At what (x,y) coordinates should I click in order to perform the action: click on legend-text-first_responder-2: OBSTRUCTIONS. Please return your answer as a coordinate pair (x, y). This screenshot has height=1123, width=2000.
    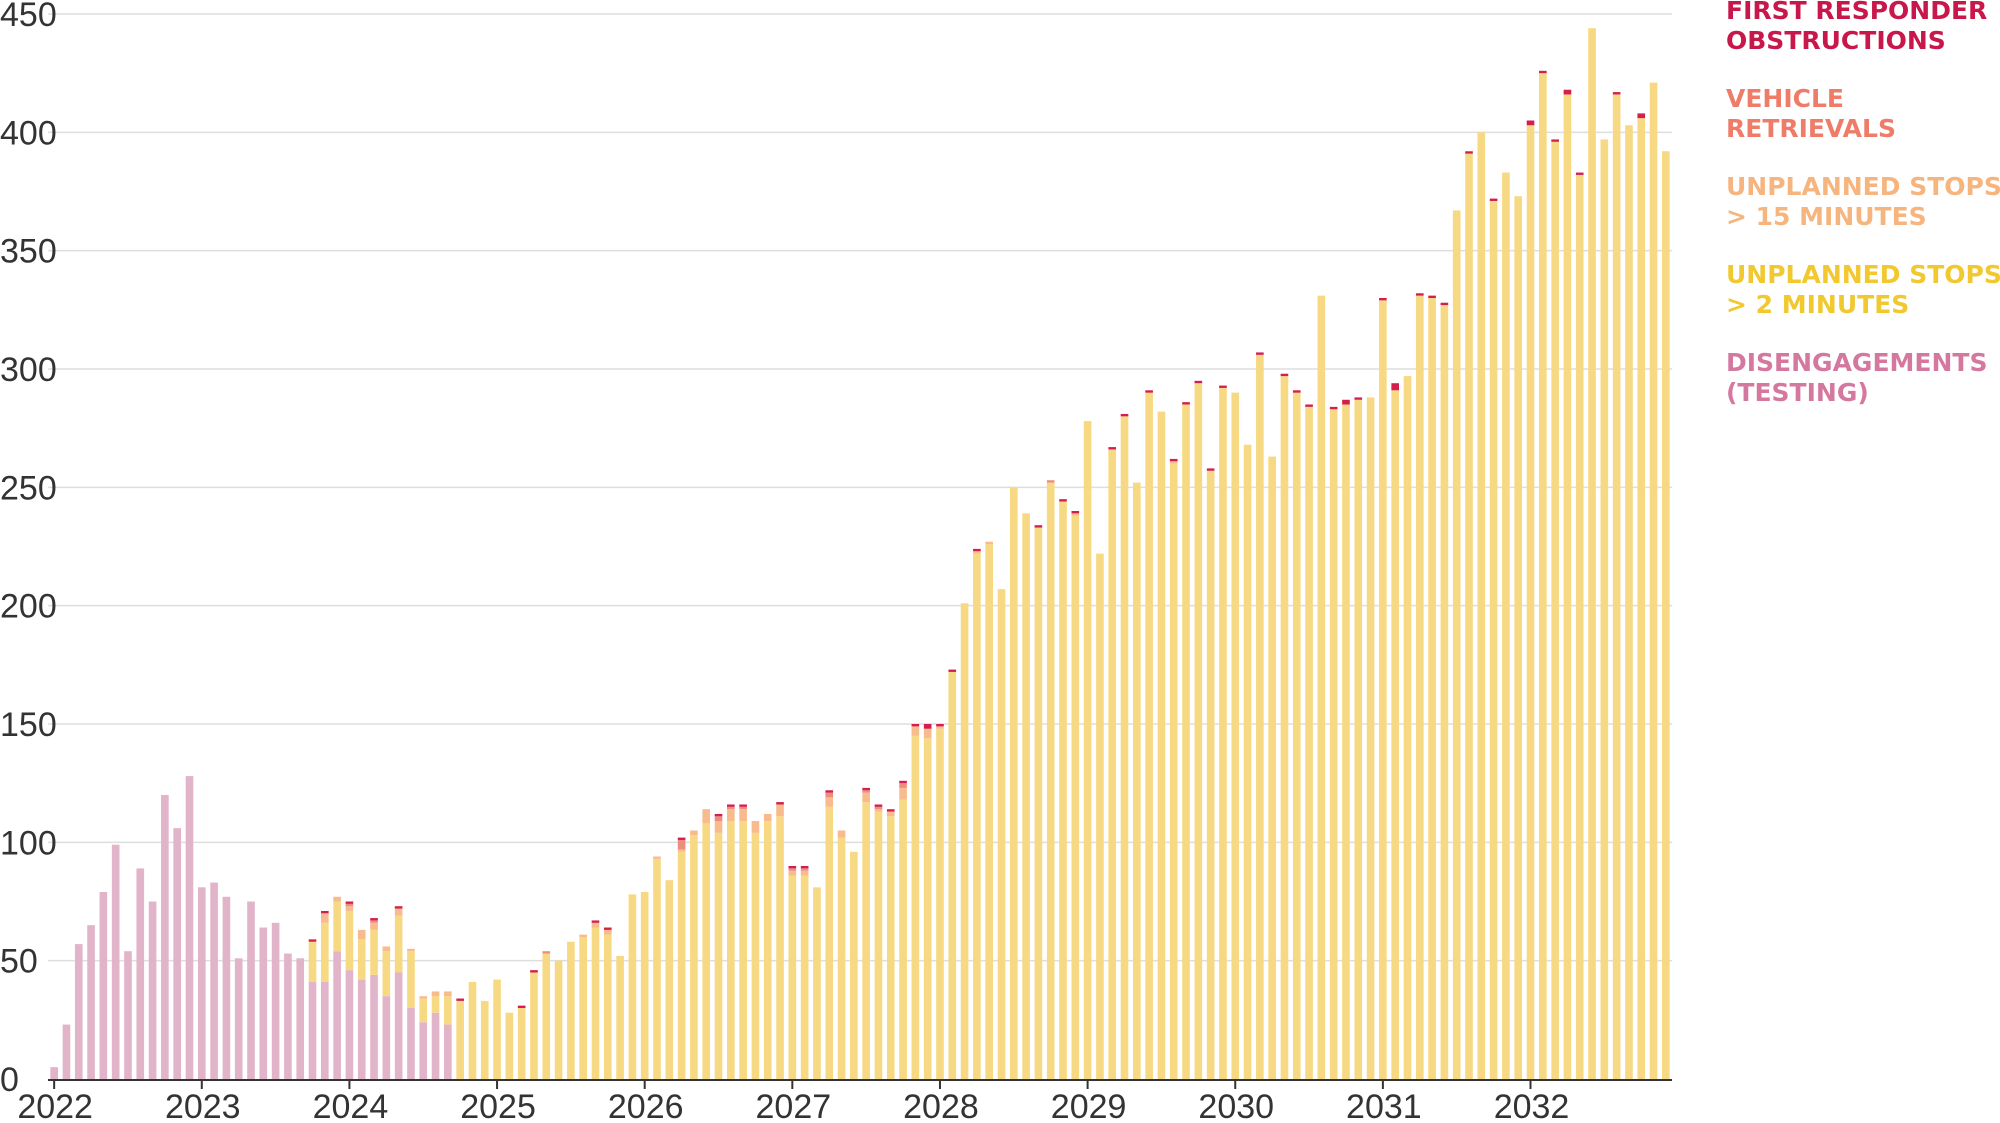
    Looking at the image, I should click on (1836, 40).